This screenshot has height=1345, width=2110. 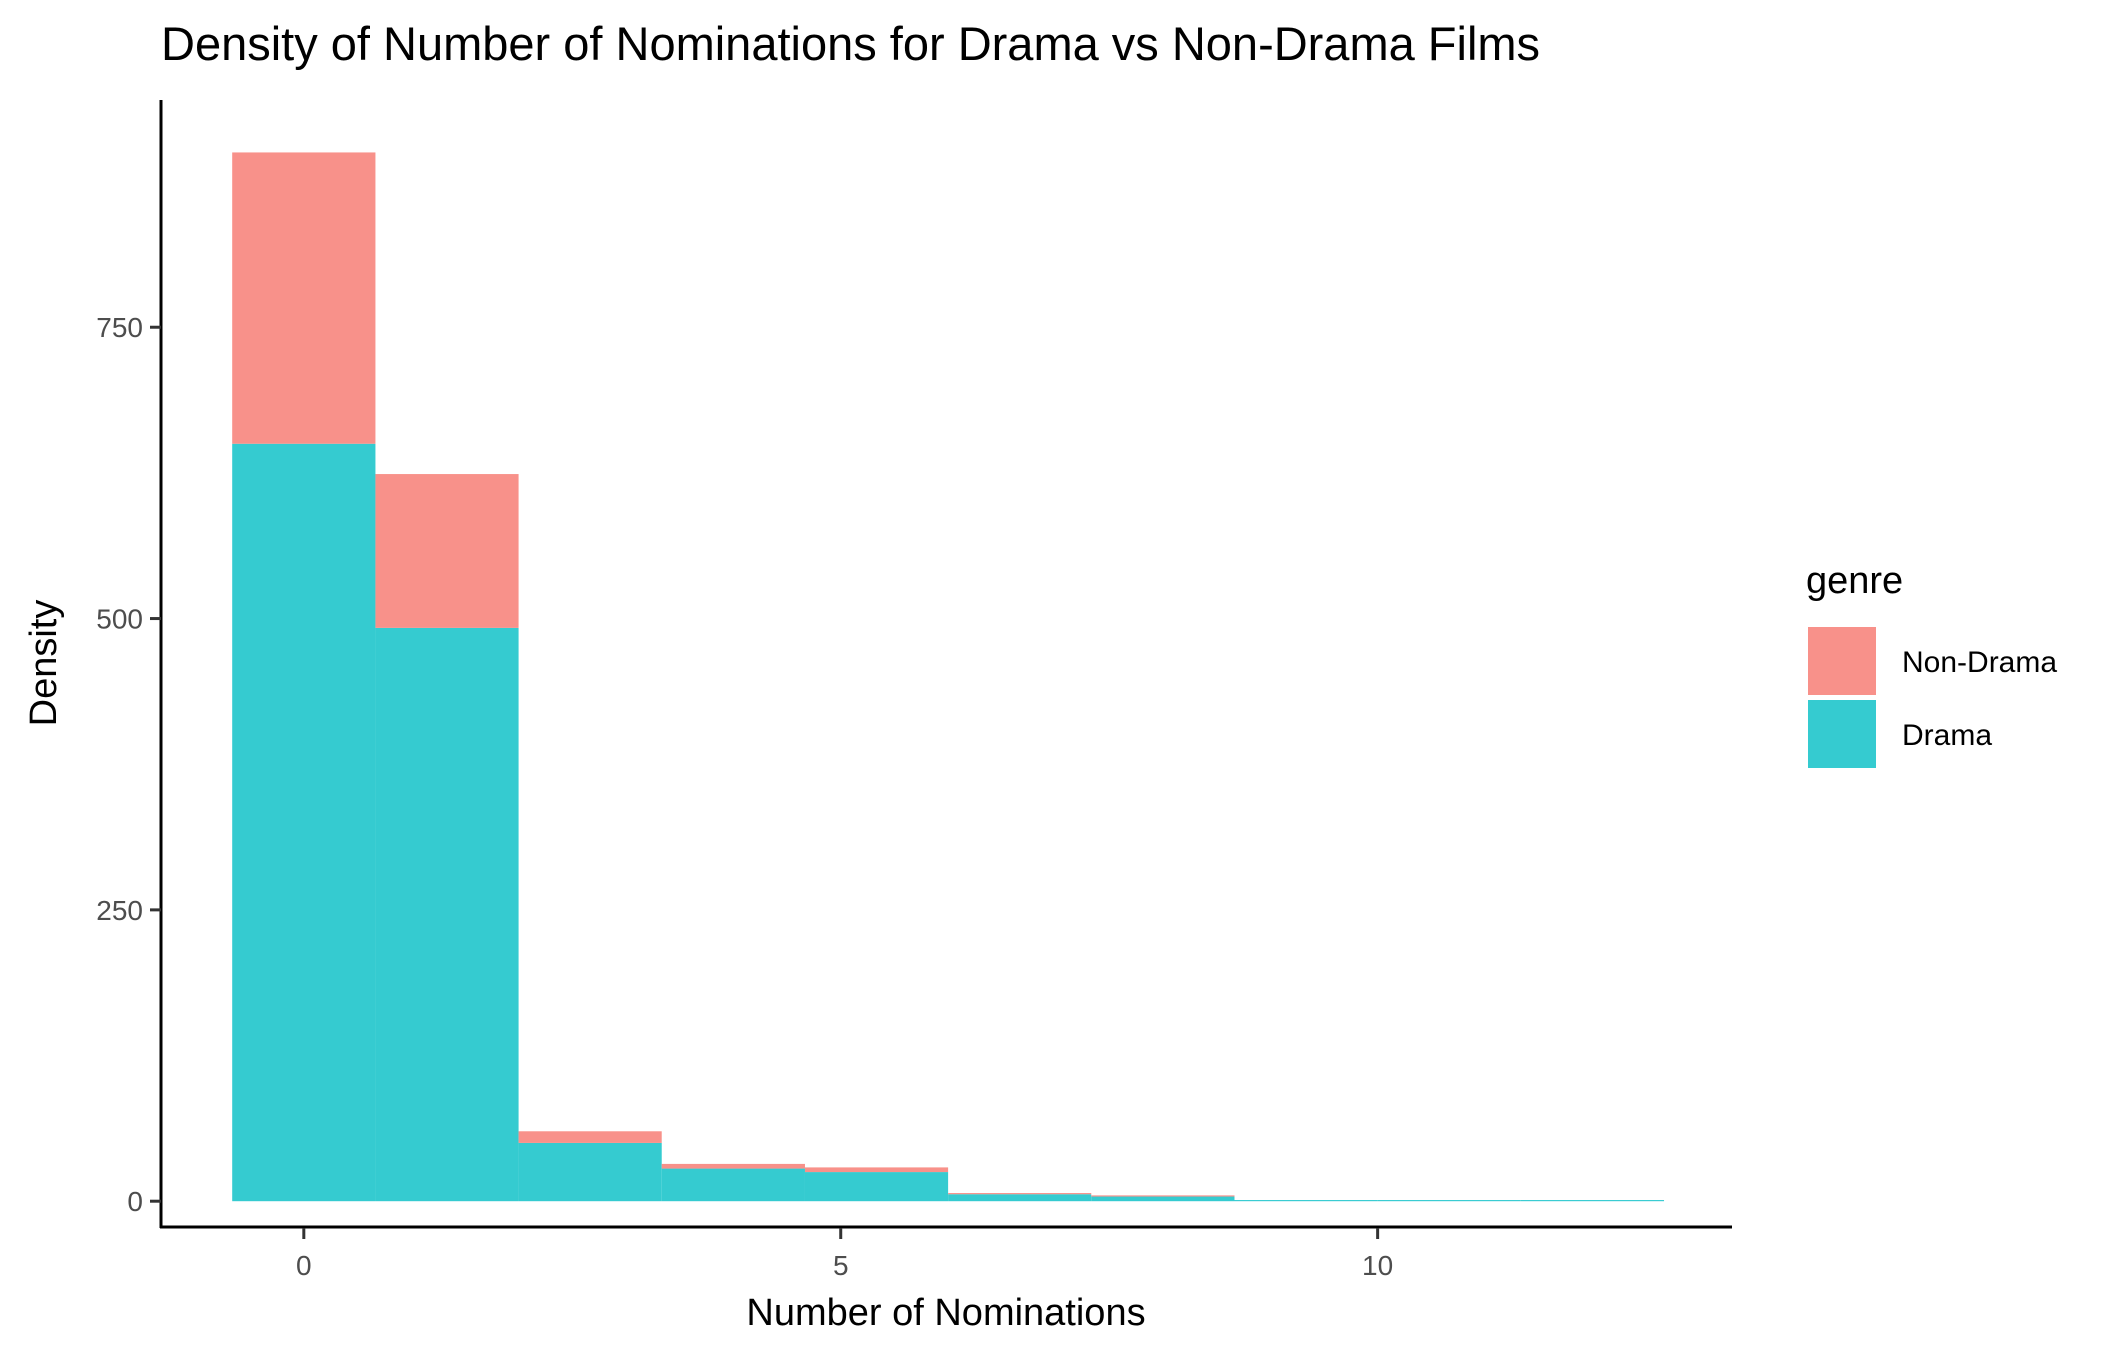 I want to click on y-axis-title: Density, so click(x=44, y=663).